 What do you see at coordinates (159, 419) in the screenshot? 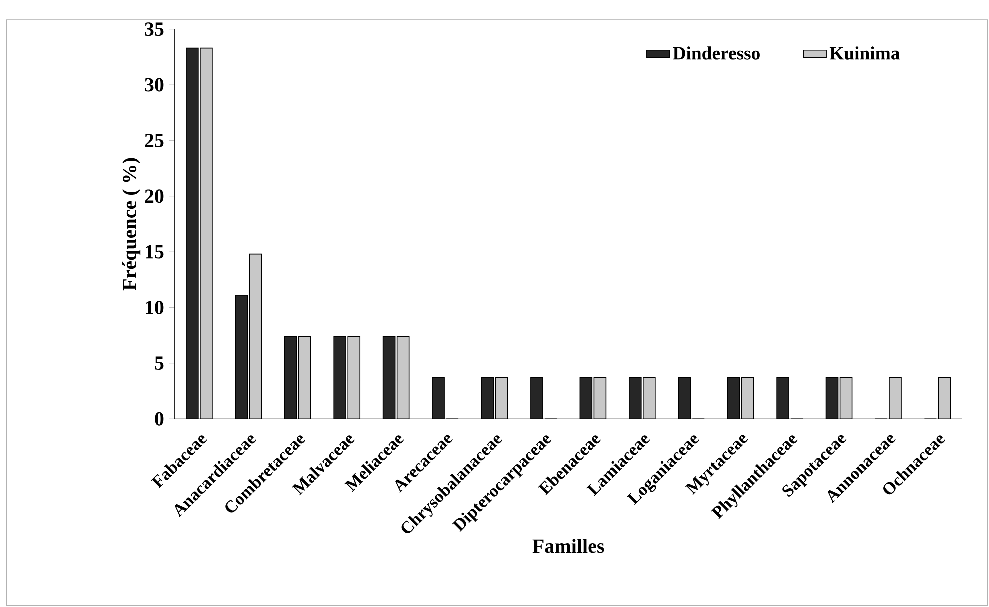
I see `y-tick-label: 0` at bounding box center [159, 419].